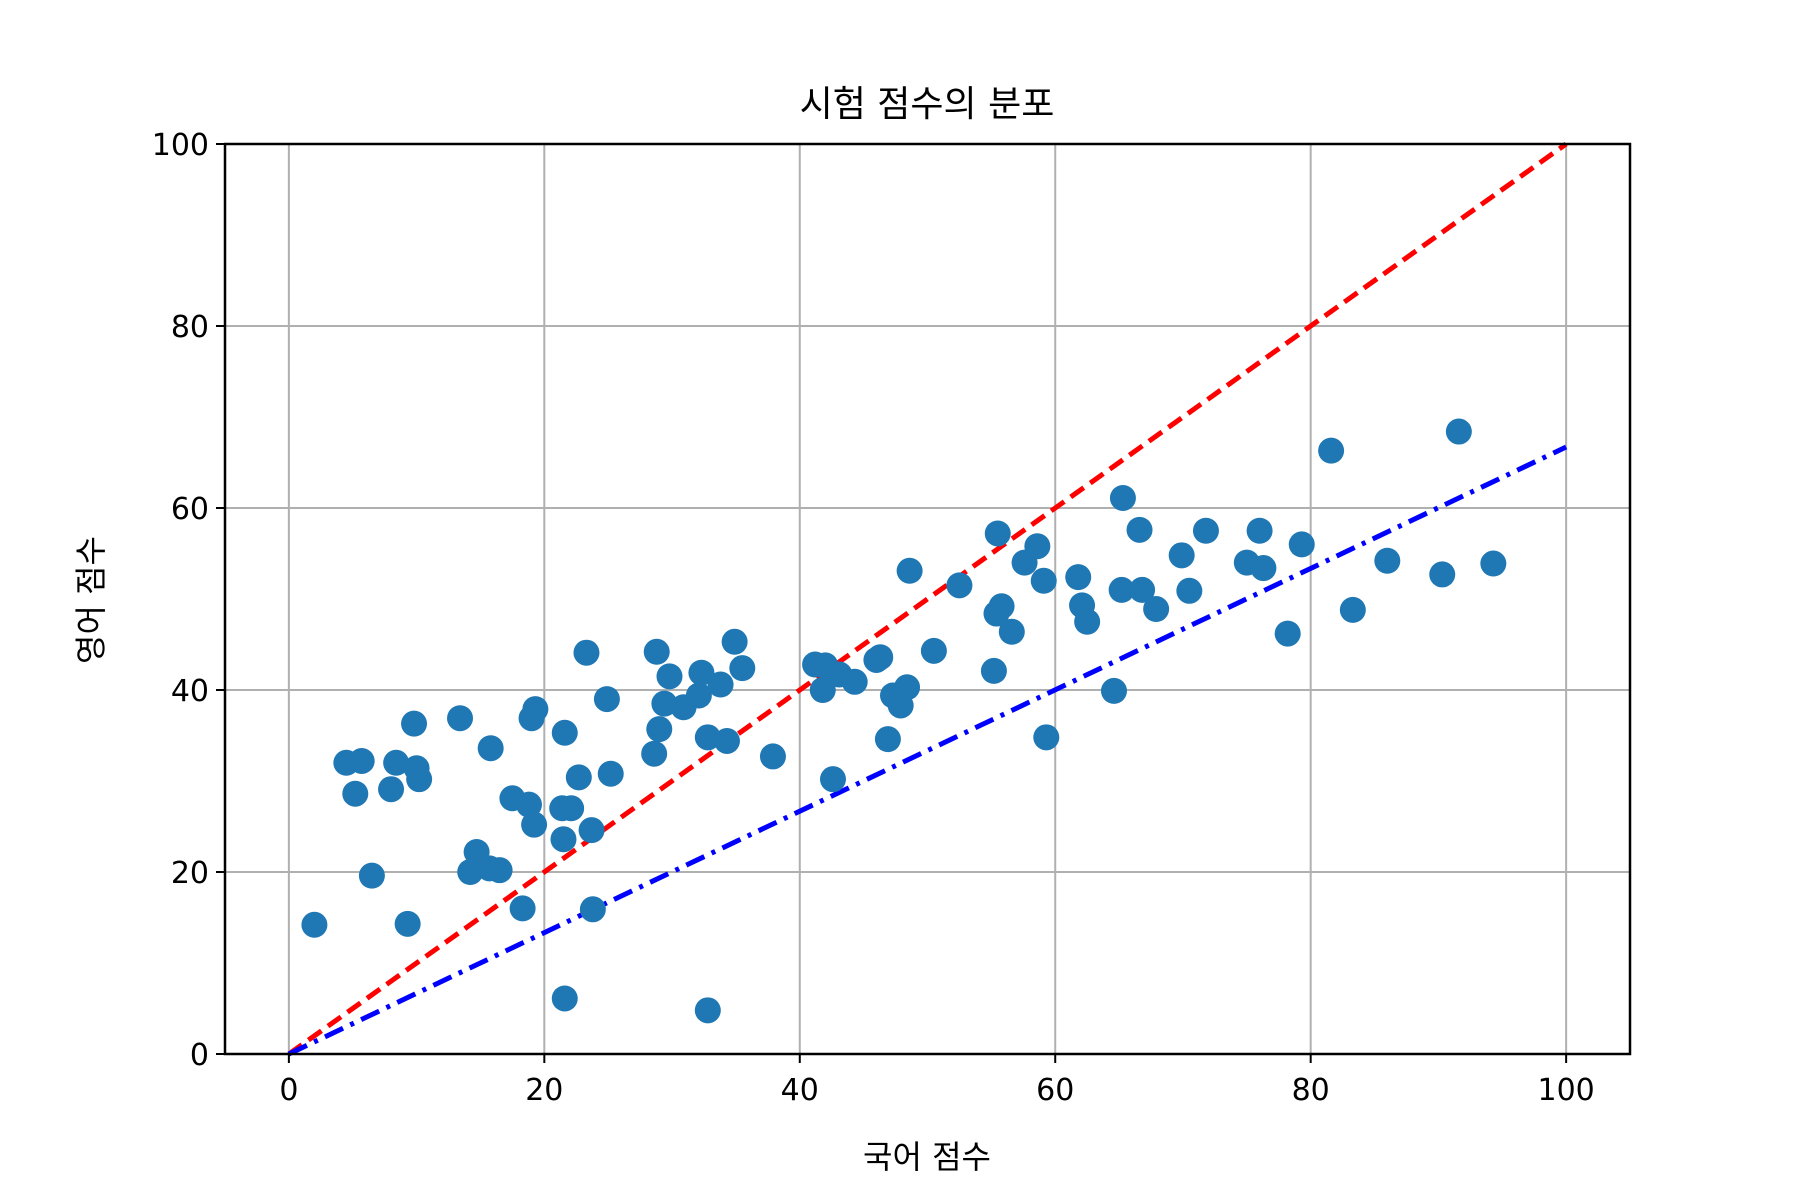 This screenshot has width=1800, height=1204. I want to click on y-tick-label: 40, so click(190, 691).